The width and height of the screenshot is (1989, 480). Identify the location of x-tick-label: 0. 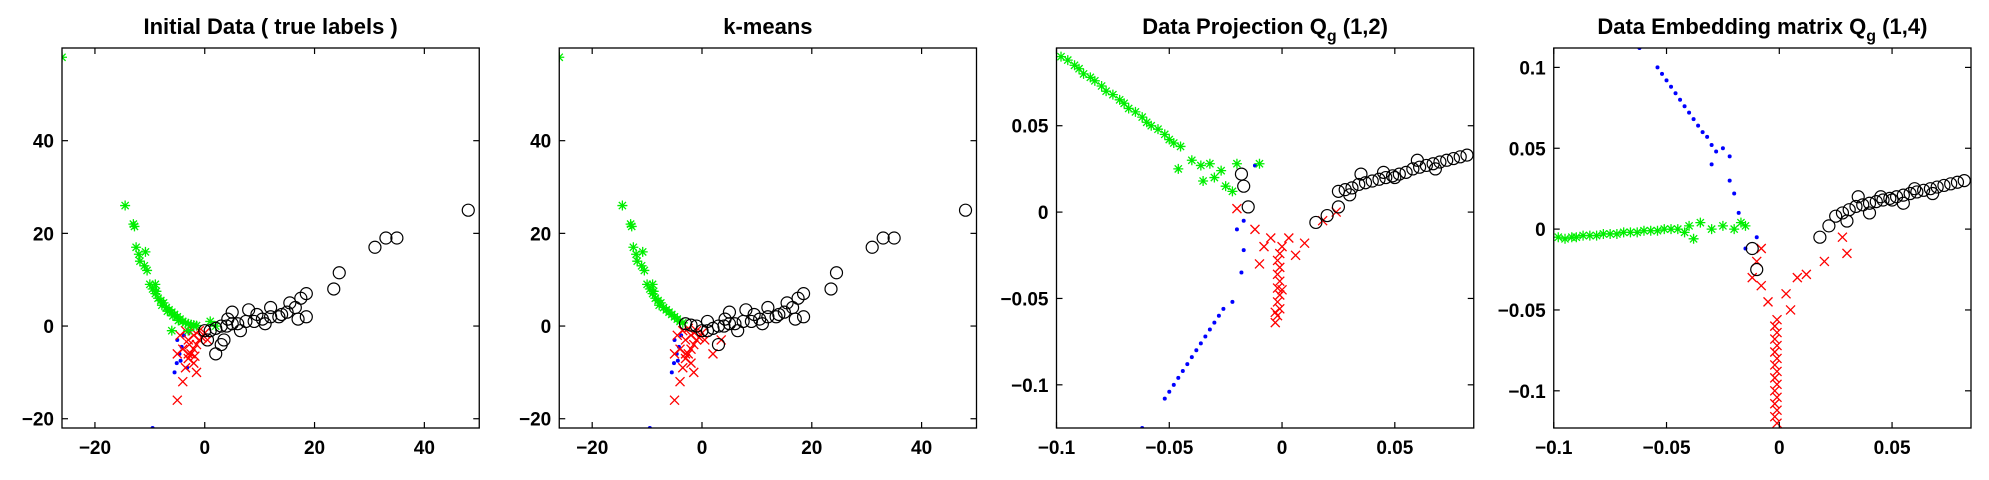
(204, 448).